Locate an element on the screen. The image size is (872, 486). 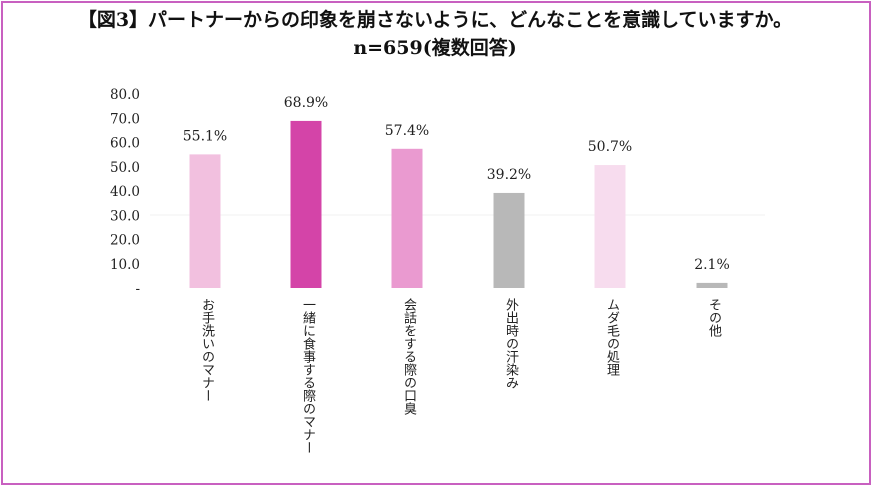
y-tick-label: 40.0 is located at coordinates (125, 192).